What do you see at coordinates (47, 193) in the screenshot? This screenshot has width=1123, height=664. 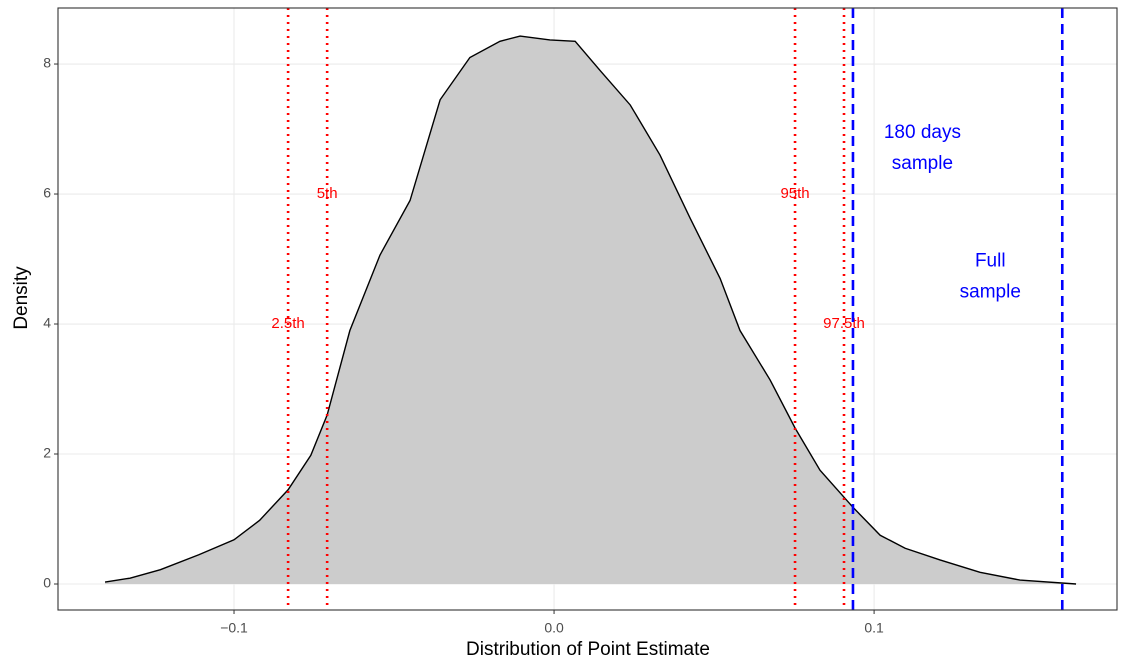 I see `y-tick-label: 6` at bounding box center [47, 193].